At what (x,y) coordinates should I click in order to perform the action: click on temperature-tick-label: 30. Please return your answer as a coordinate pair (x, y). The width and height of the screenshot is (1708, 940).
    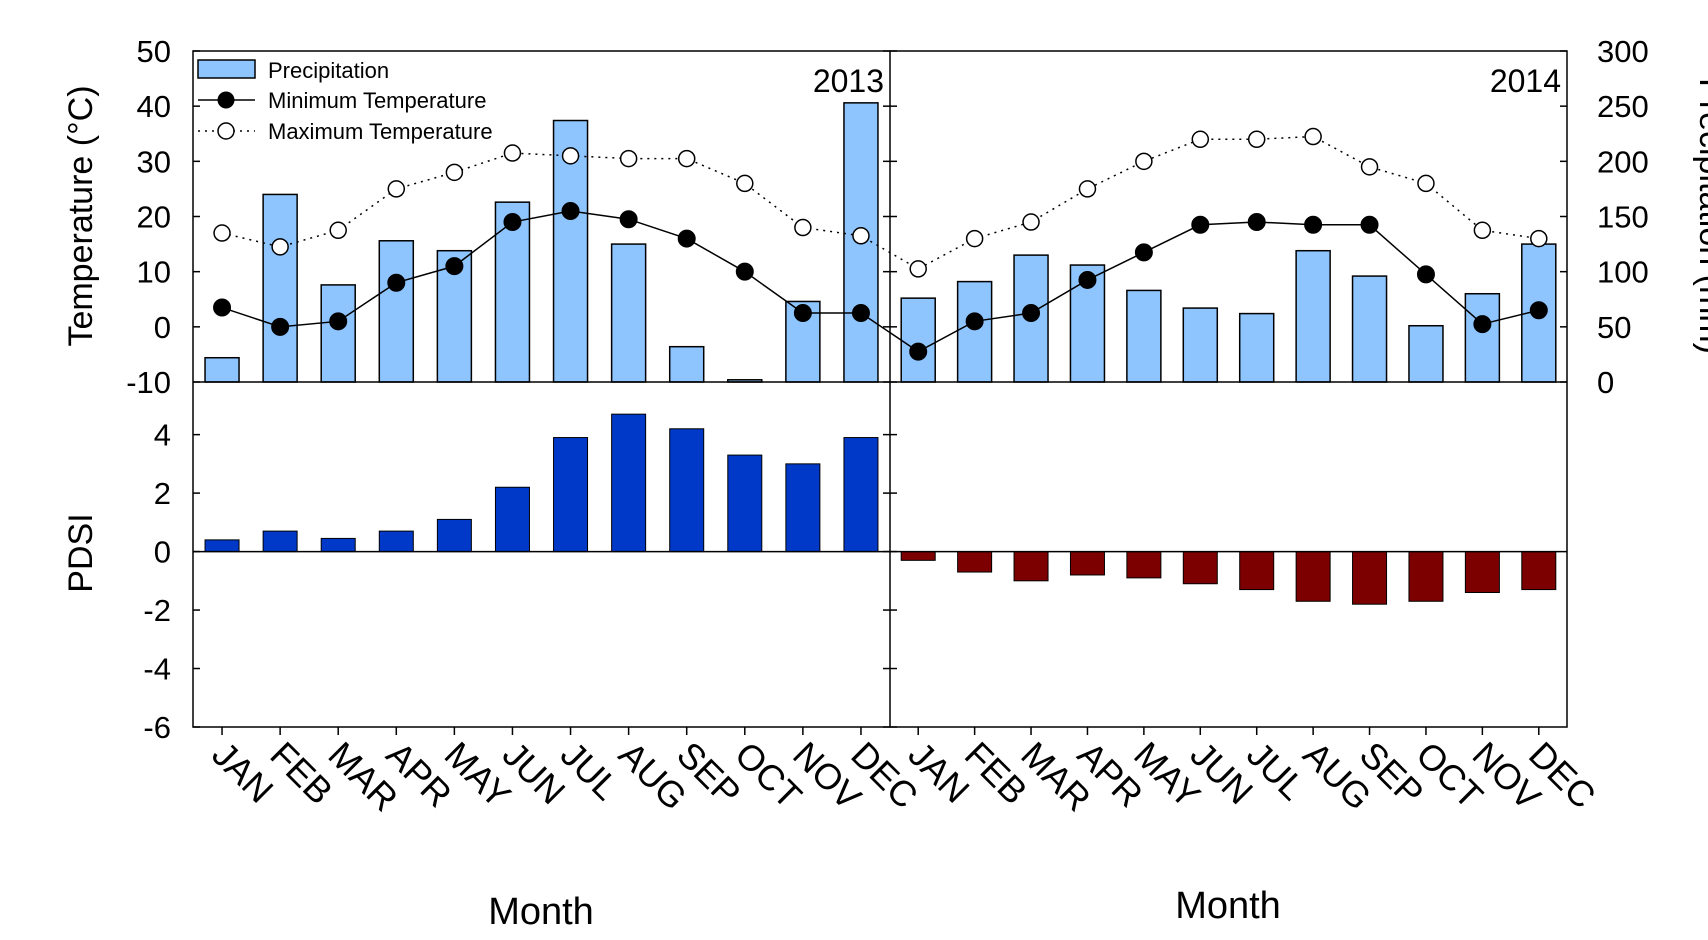
    Looking at the image, I should click on (154, 161).